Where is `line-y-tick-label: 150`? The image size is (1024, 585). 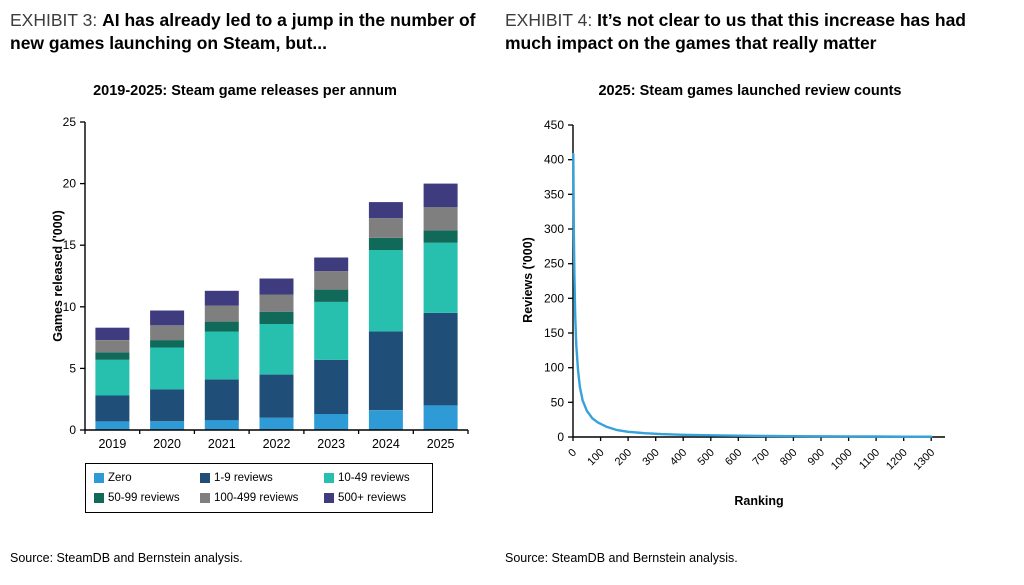
line-y-tick-label: 150 is located at coordinates (554, 333).